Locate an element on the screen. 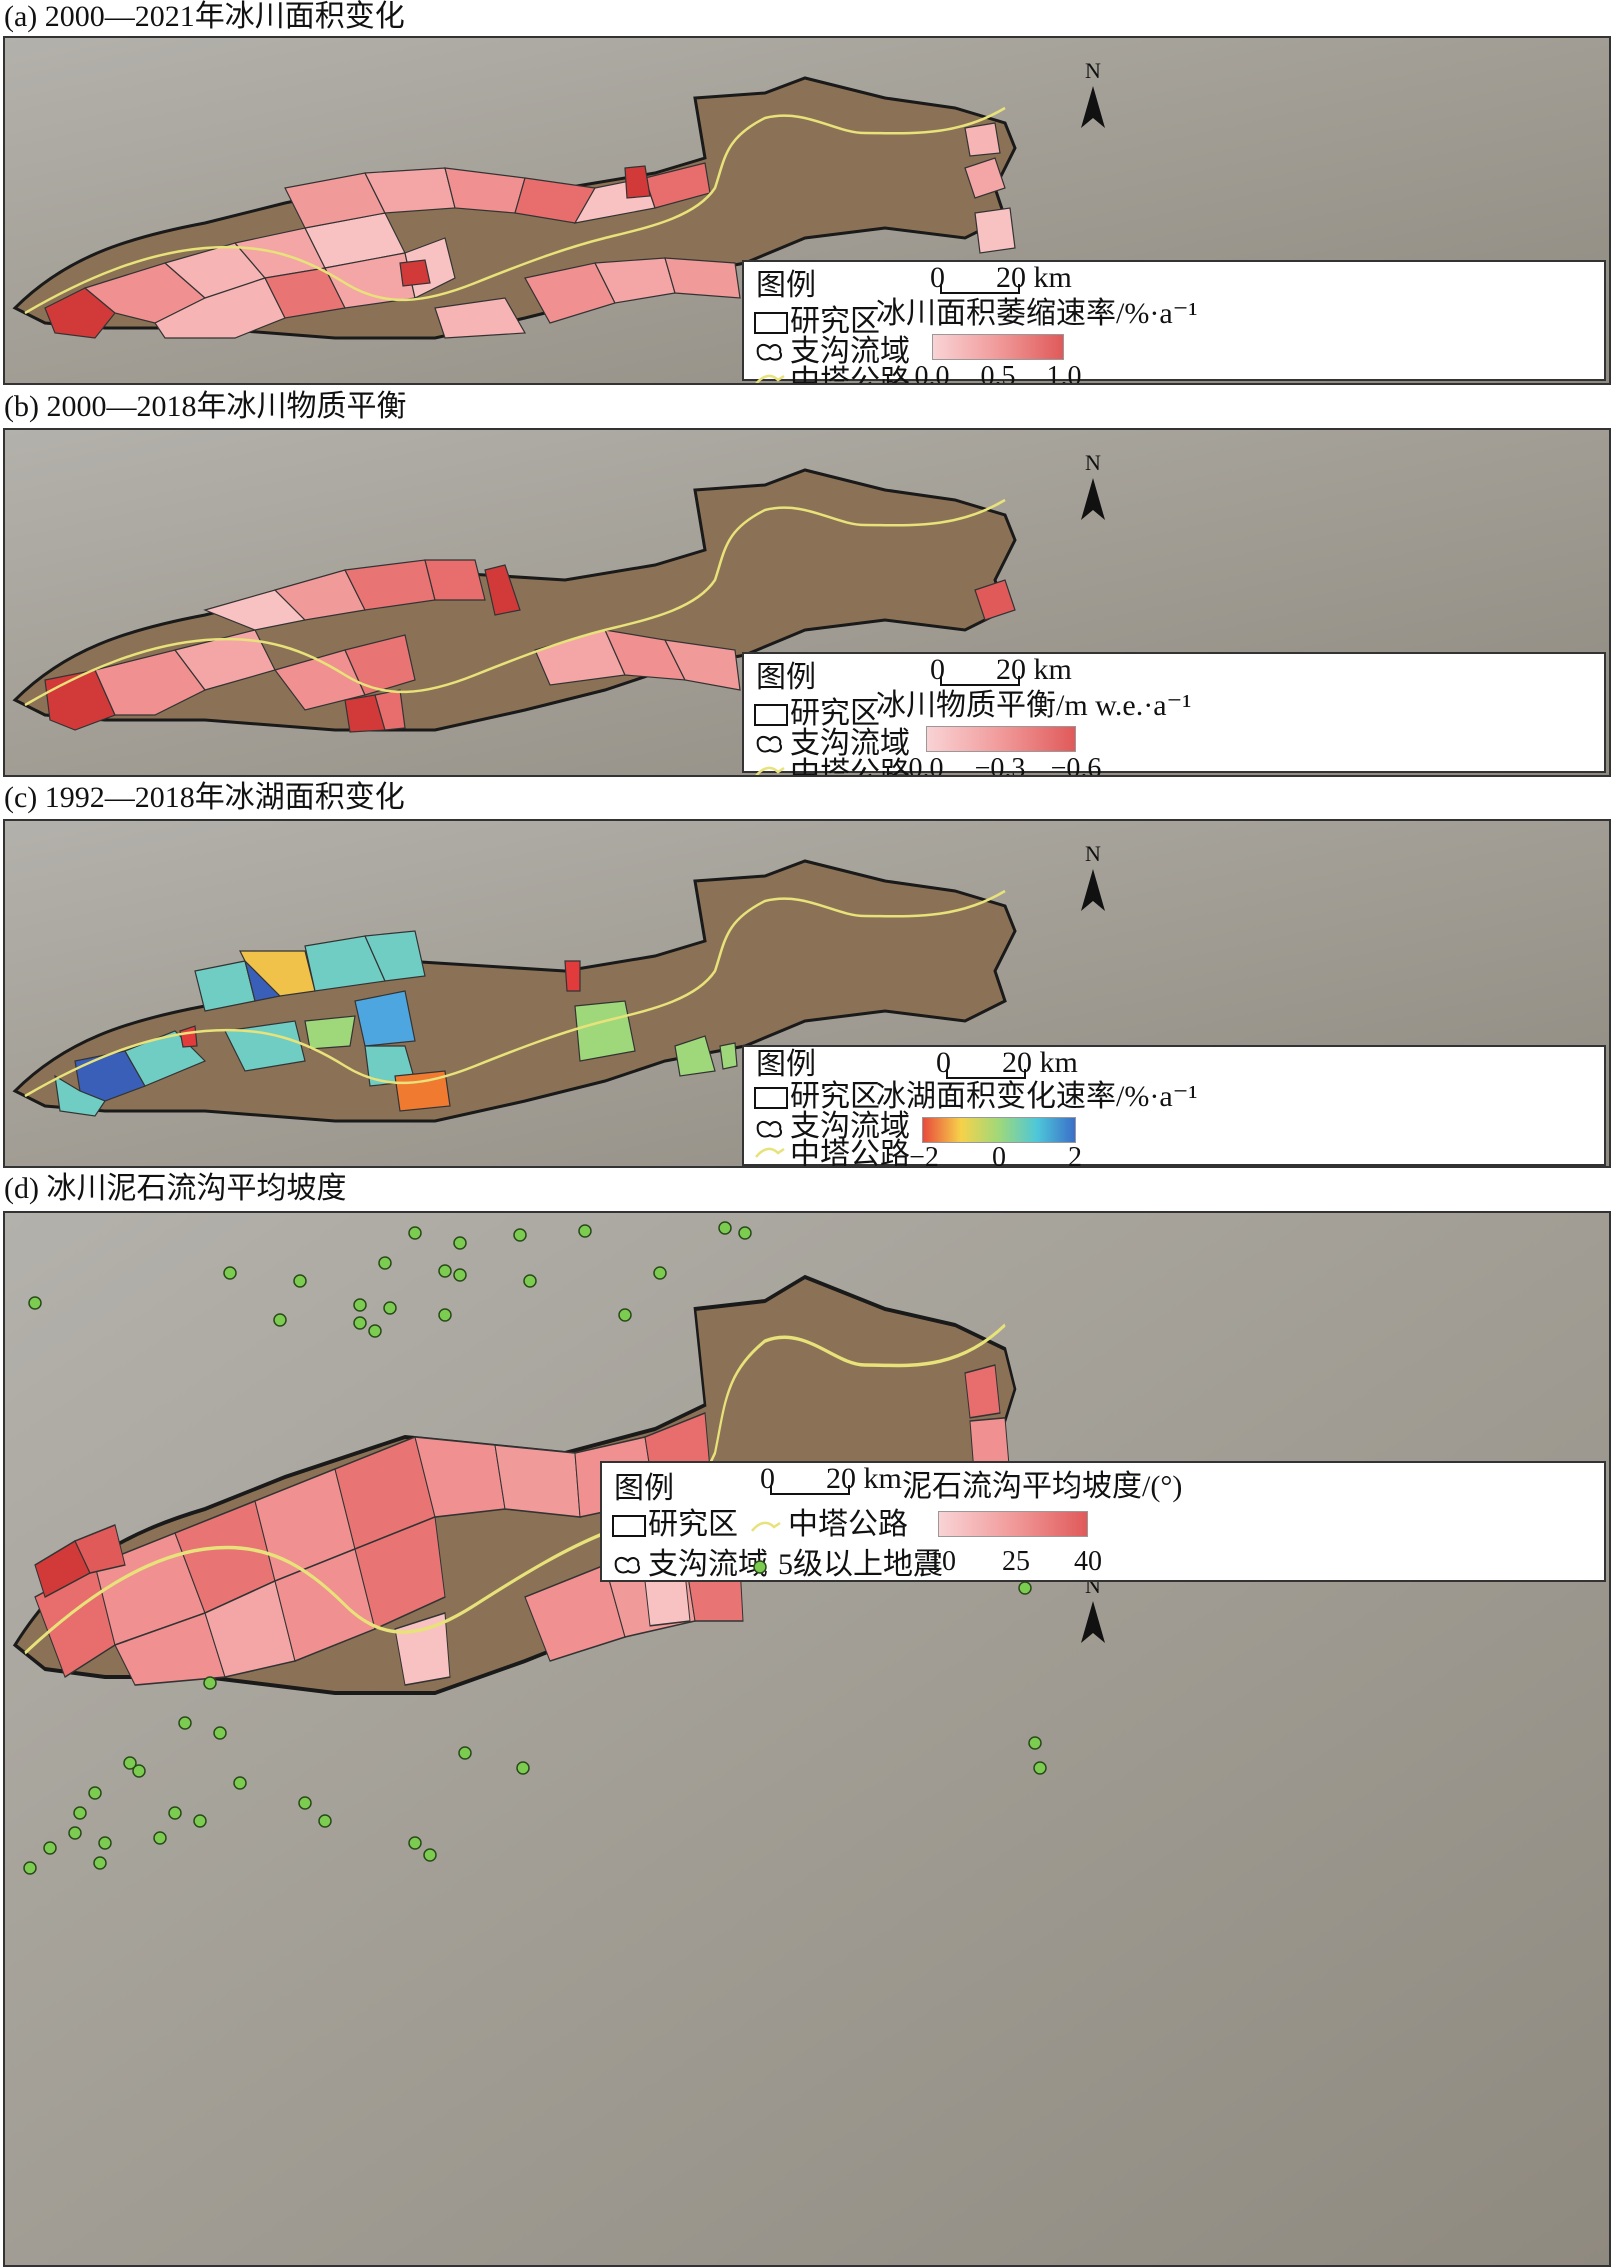 The image size is (1611, 2267). panel-b-title: (b) 2000—2018年冰川物质平衡 is located at coordinates (205, 406).